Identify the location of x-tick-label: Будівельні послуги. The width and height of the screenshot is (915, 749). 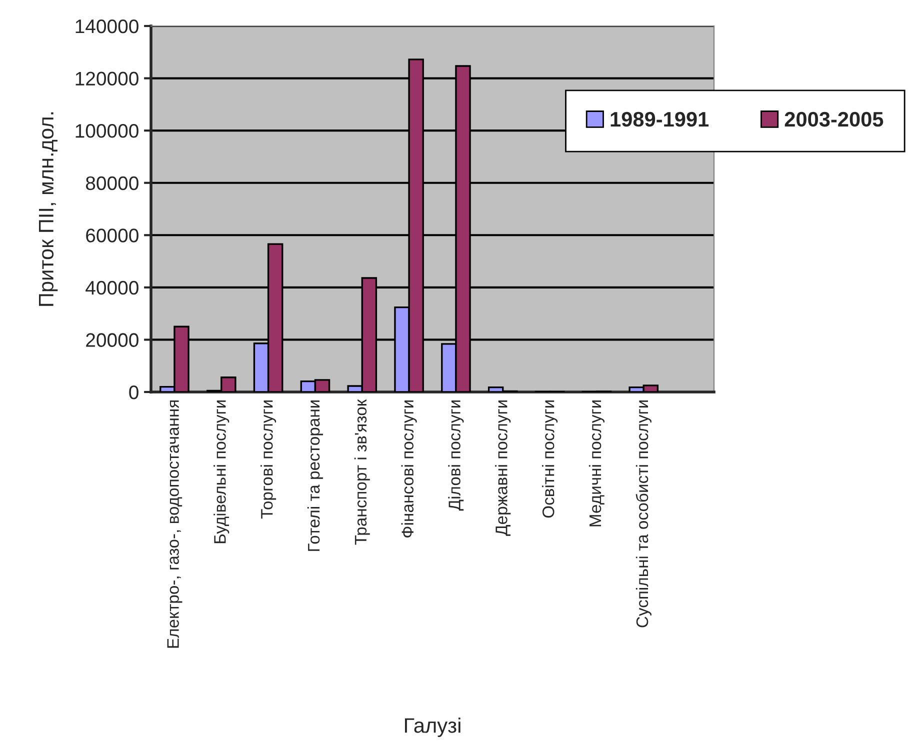
(222, 472).